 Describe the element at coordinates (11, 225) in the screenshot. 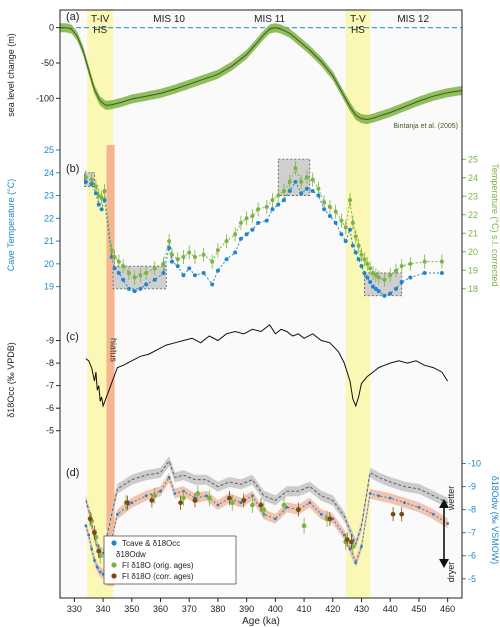

I see `y-axis-label-left: Cave Temperature (°C)` at that location.